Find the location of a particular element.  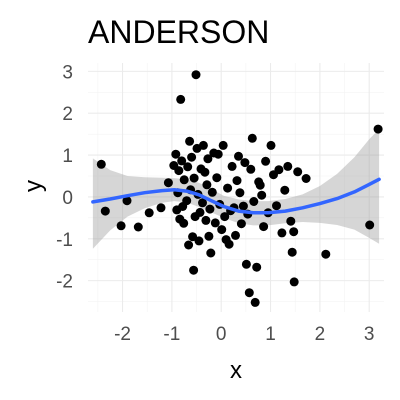

y-axis-title: y is located at coordinates (33, 186).